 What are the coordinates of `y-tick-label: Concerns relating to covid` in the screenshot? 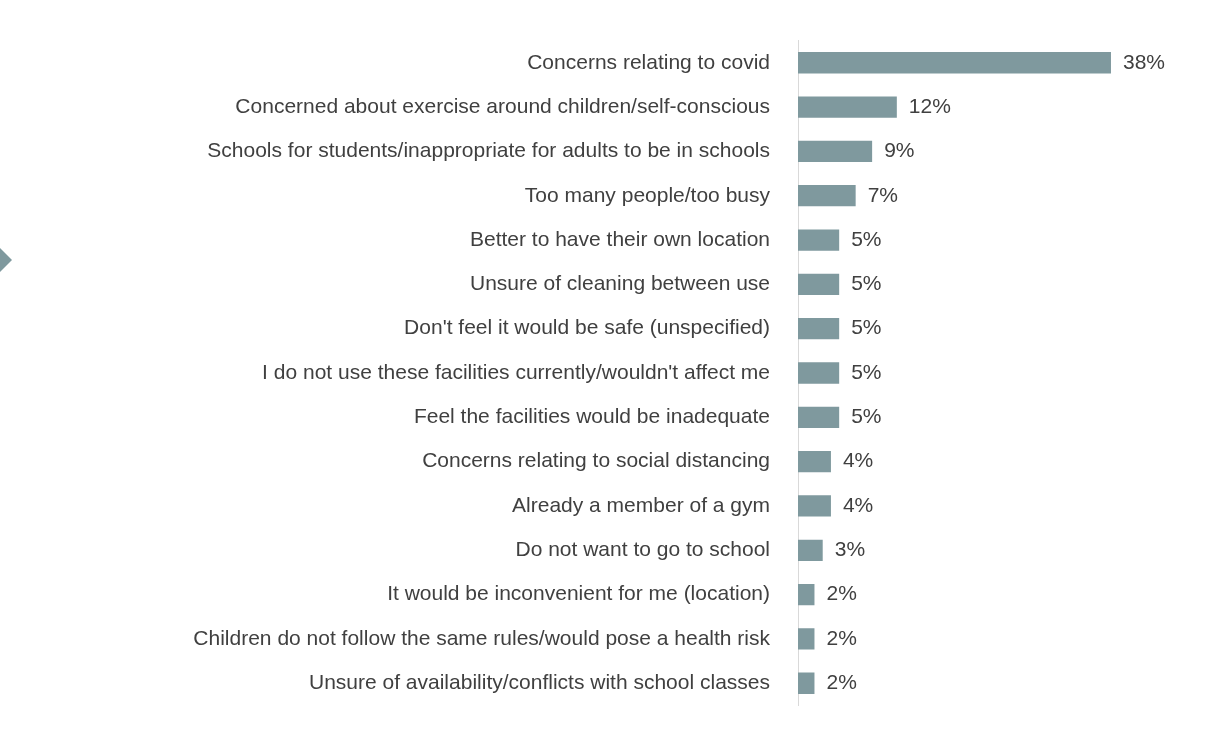 It's located at (648, 61).